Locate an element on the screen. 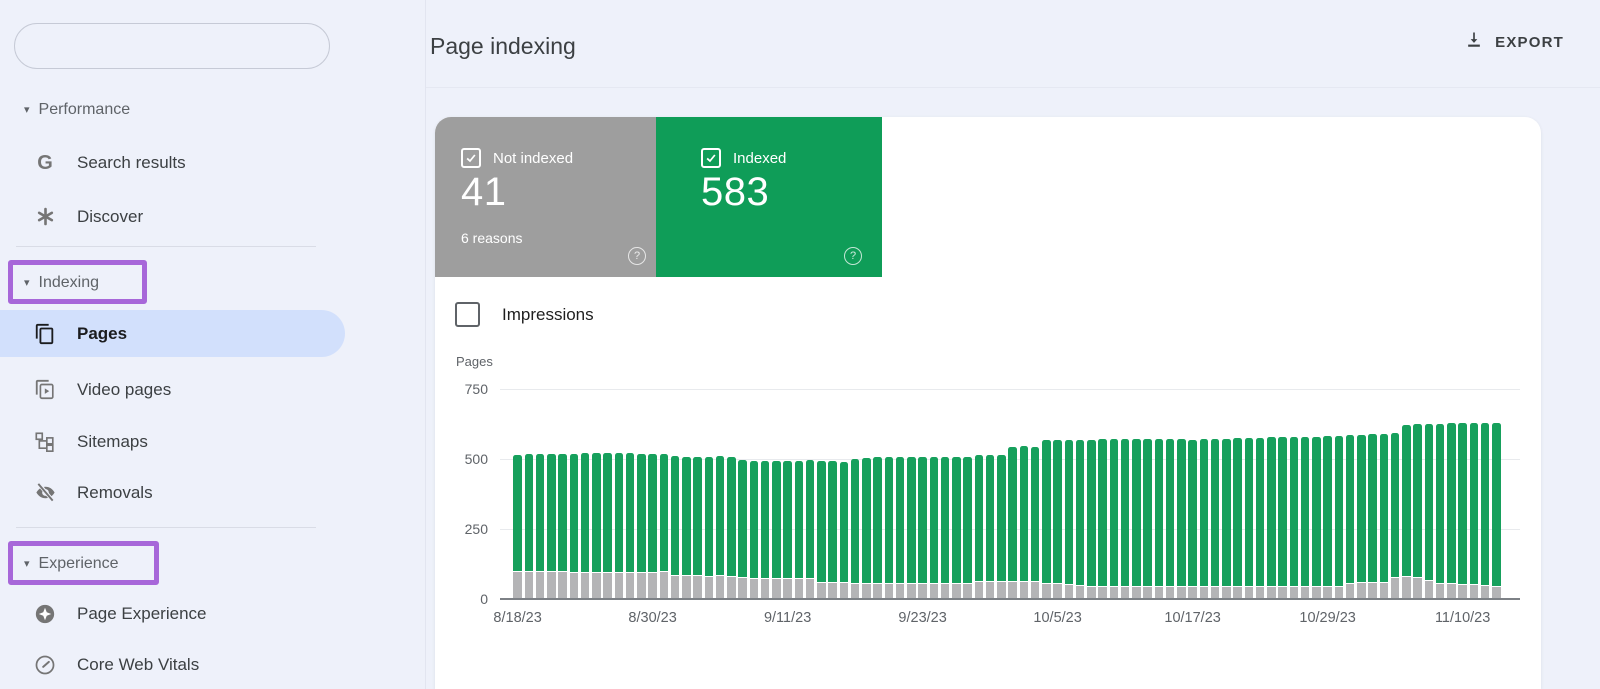  sidebar-item-page-experience: Page Experience is located at coordinates (172, 613).